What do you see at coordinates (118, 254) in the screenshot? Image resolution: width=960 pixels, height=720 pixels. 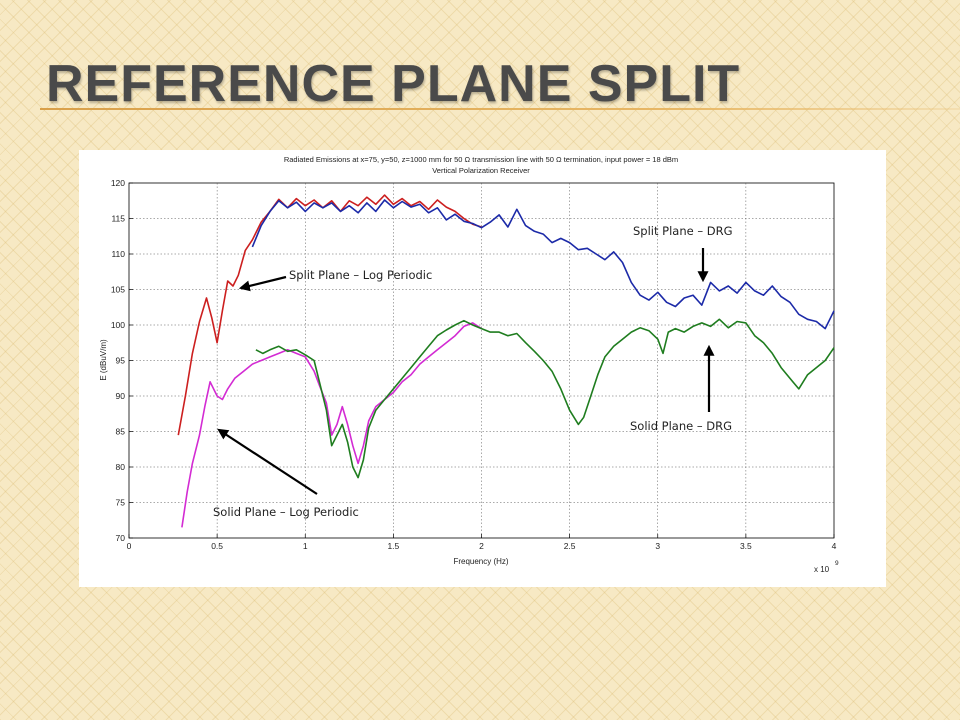 I see `y-tick-label: 110` at bounding box center [118, 254].